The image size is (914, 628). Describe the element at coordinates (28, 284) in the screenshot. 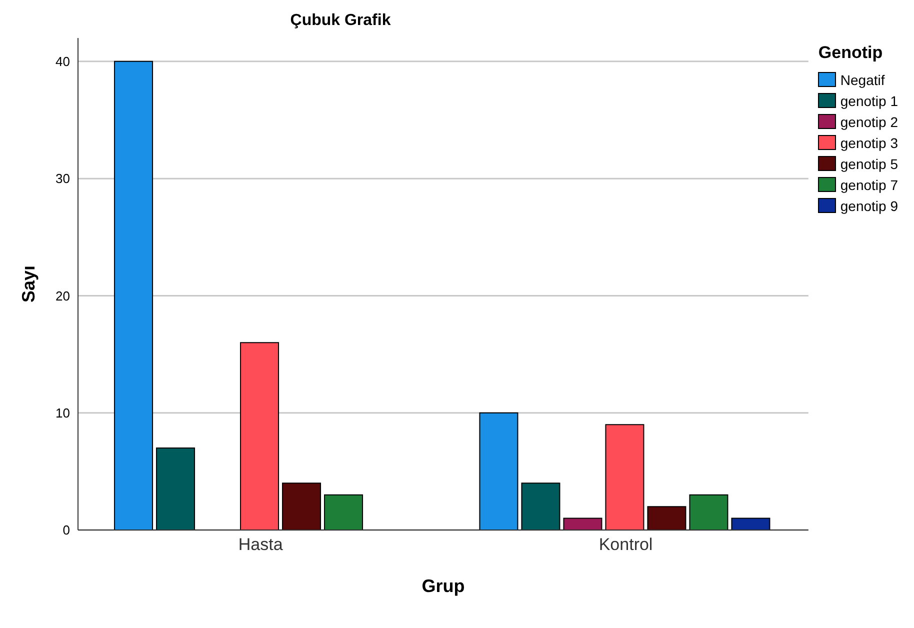

I see `y-axis-title: Sayı` at that location.